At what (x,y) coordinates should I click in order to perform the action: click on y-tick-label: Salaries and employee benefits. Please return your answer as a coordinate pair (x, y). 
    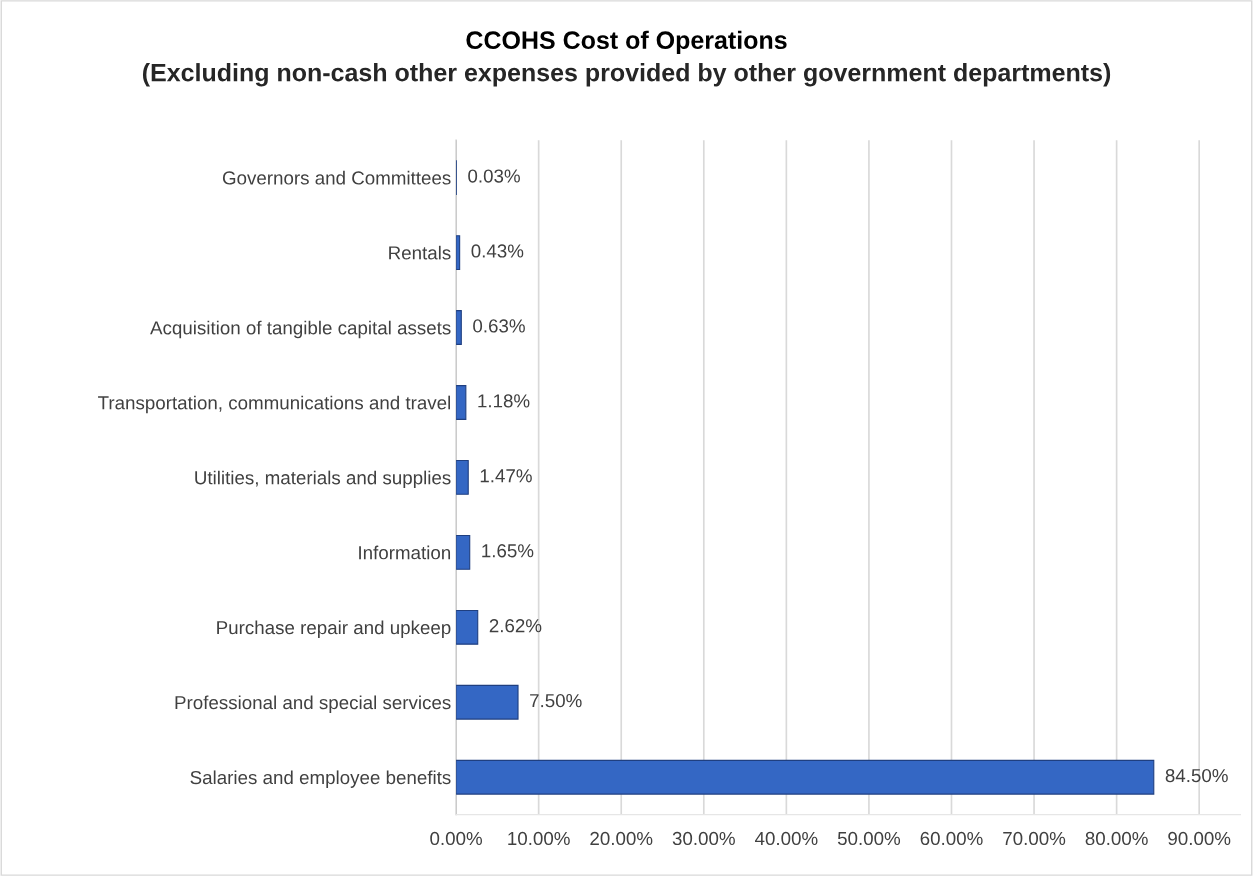
    Looking at the image, I should click on (320, 779).